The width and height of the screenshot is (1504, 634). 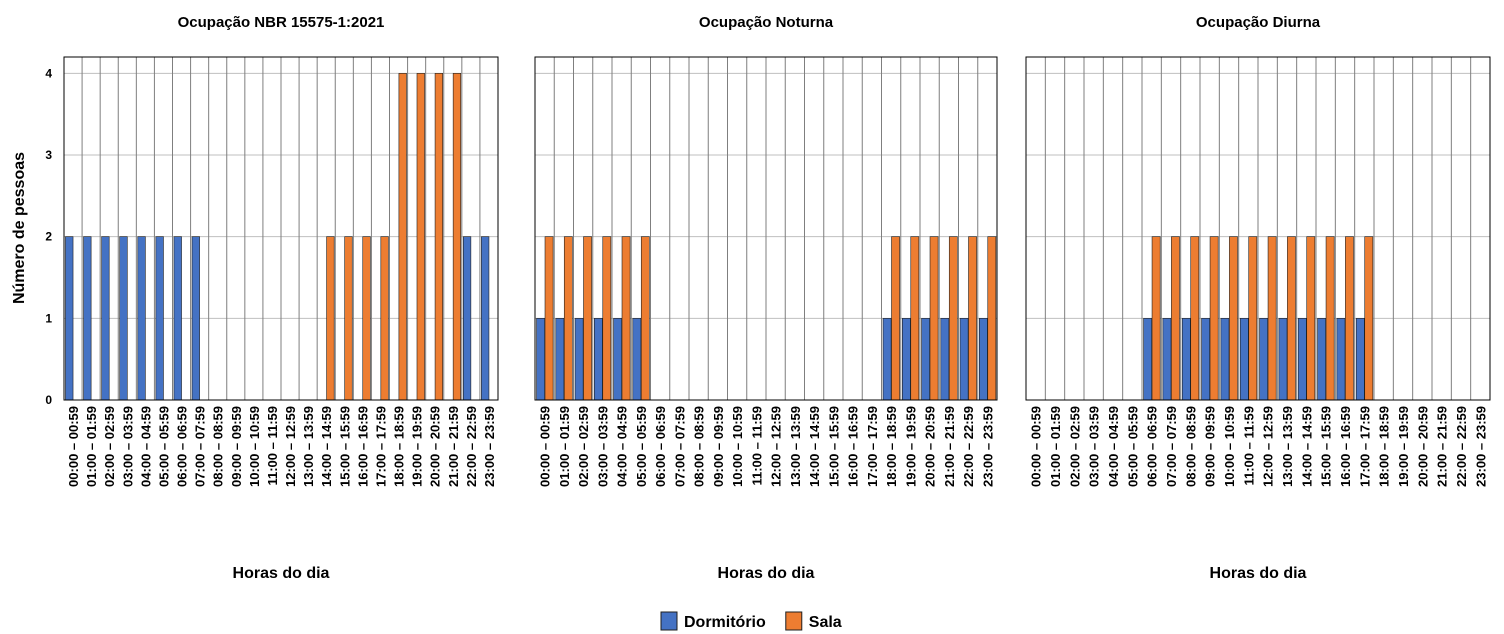 I want to click on y-tick-label: 4, so click(x=48, y=73).